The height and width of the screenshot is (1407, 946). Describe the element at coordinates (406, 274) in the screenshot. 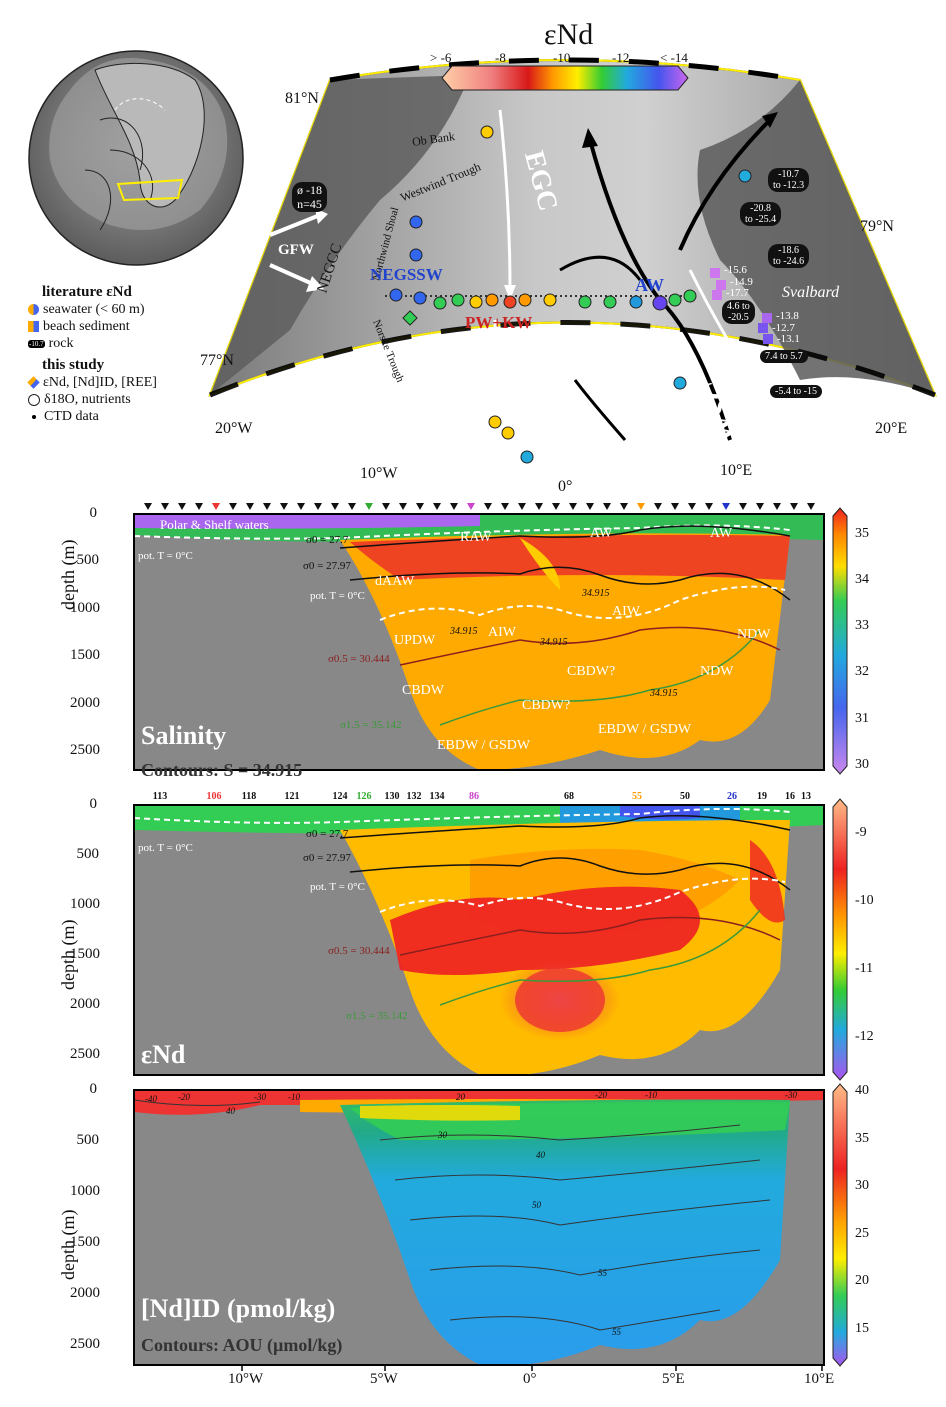

I see `label-negssw: NEGSSW` at that location.